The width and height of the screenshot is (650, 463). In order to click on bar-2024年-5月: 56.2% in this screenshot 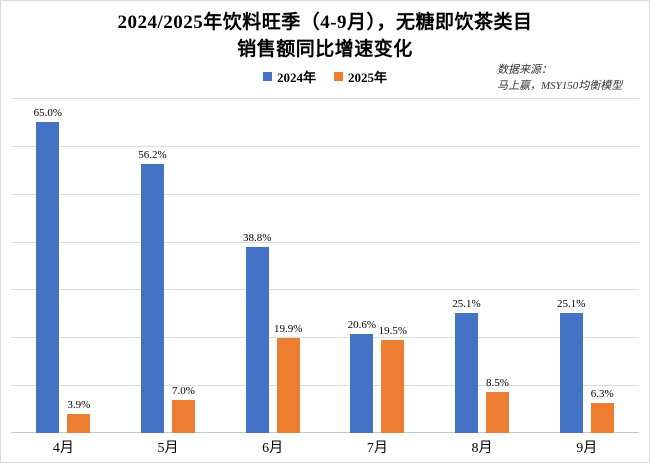, I will do `click(152, 291)`.